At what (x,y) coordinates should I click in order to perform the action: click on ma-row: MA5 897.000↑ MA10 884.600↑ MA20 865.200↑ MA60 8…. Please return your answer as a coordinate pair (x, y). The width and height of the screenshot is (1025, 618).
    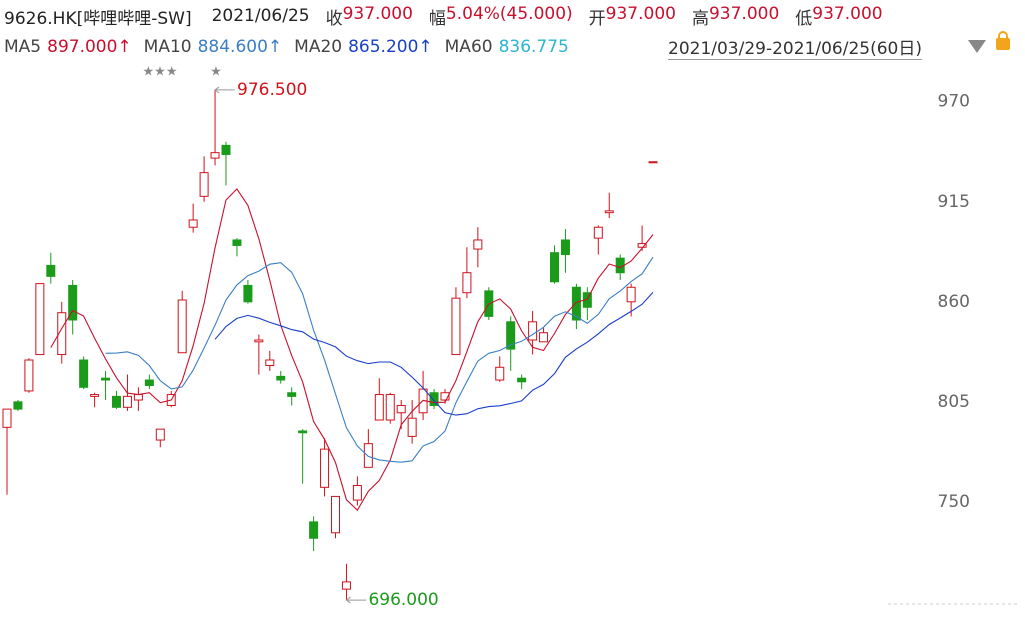
    Looking at the image, I should click on (286, 47).